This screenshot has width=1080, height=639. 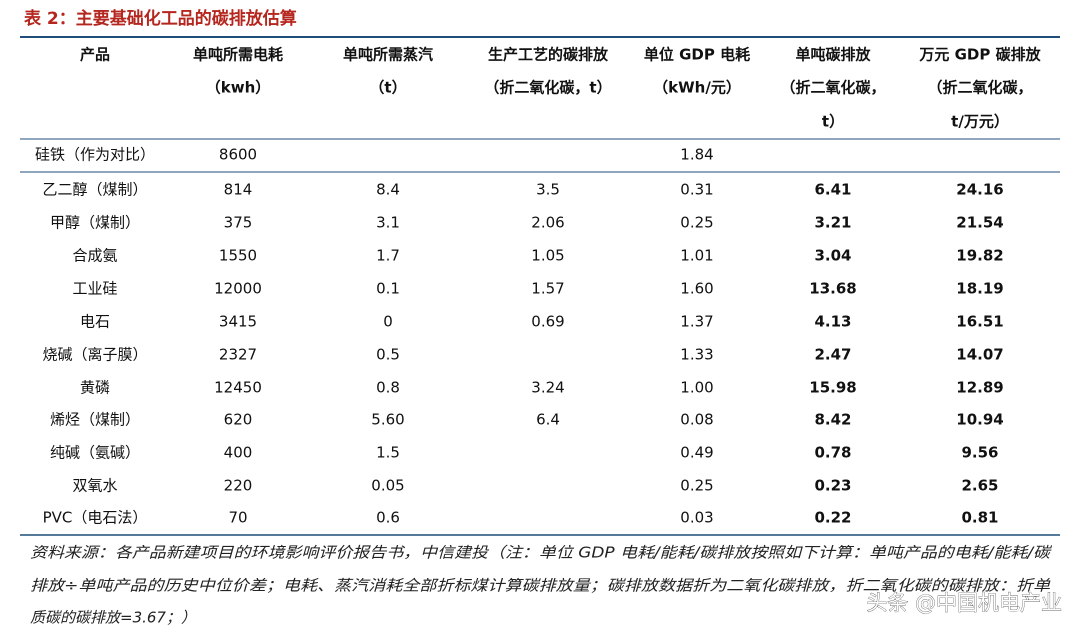 I want to click on table-cell: 1.84, so click(x=696, y=155).